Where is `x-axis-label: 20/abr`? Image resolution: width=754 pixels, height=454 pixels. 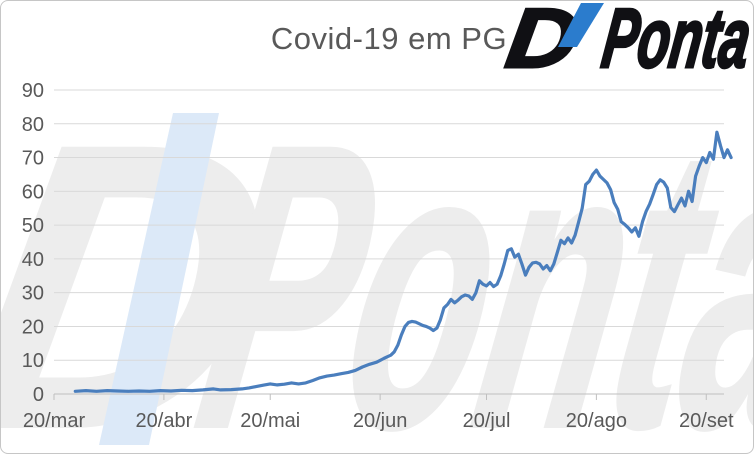 x-axis-label: 20/abr is located at coordinates (164, 421).